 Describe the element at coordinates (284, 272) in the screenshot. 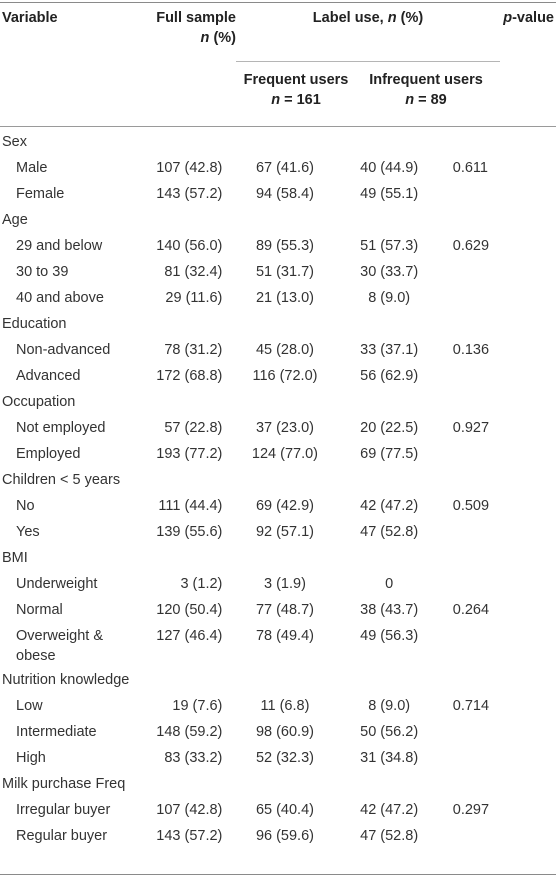

I see `cell-frequent-users: 51 (31.7)` at that location.